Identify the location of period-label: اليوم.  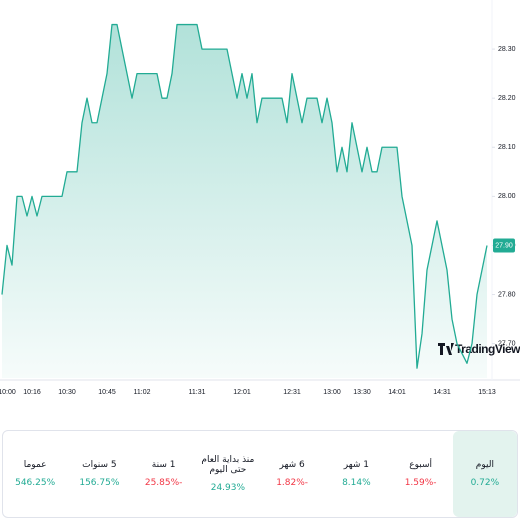
(484, 465).